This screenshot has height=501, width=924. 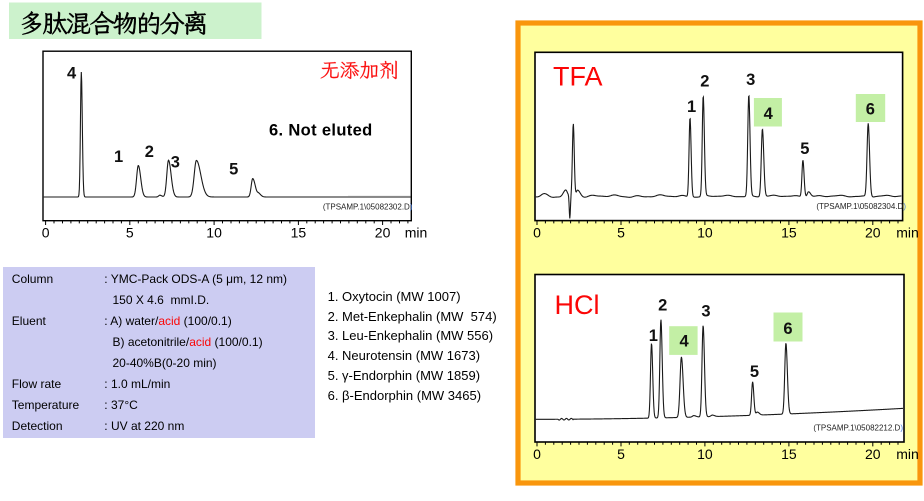 What do you see at coordinates (578, 76) in the screenshot?
I see `svg-text: TFA` at bounding box center [578, 76].